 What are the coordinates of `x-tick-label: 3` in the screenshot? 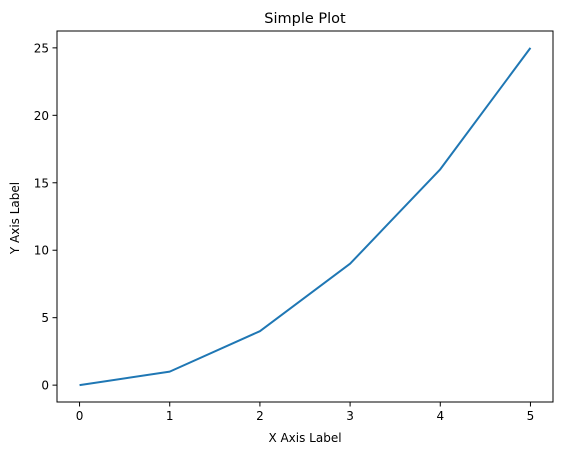 It's located at (350, 416).